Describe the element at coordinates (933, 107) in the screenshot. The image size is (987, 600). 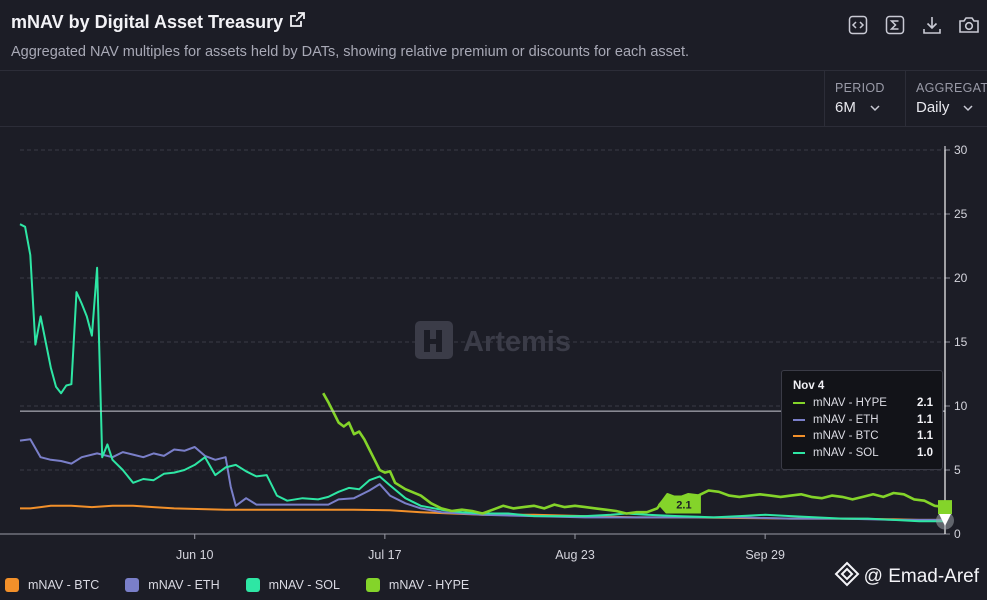
I see `aggregate-value: Daily` at that location.